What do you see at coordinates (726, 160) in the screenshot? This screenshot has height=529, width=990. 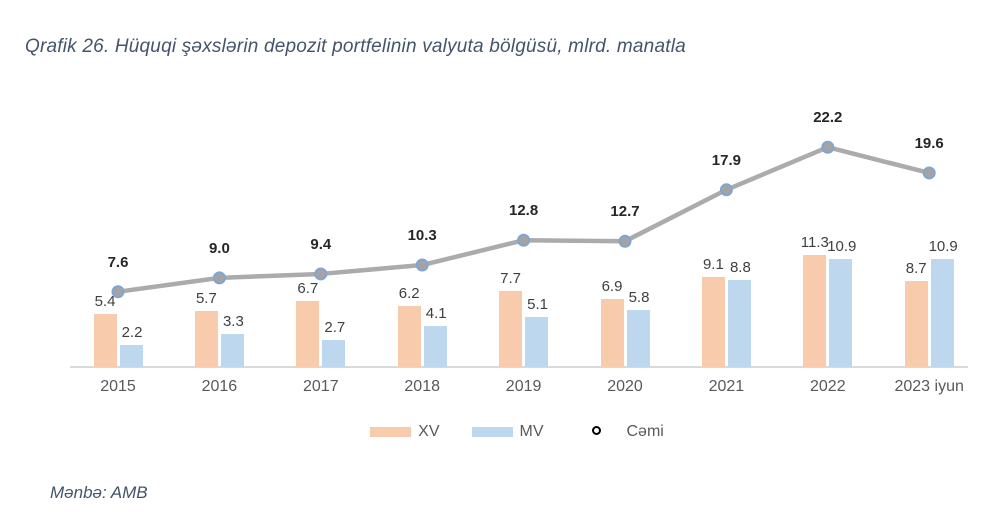 I see `total-label-2021: 17.9` at bounding box center [726, 160].